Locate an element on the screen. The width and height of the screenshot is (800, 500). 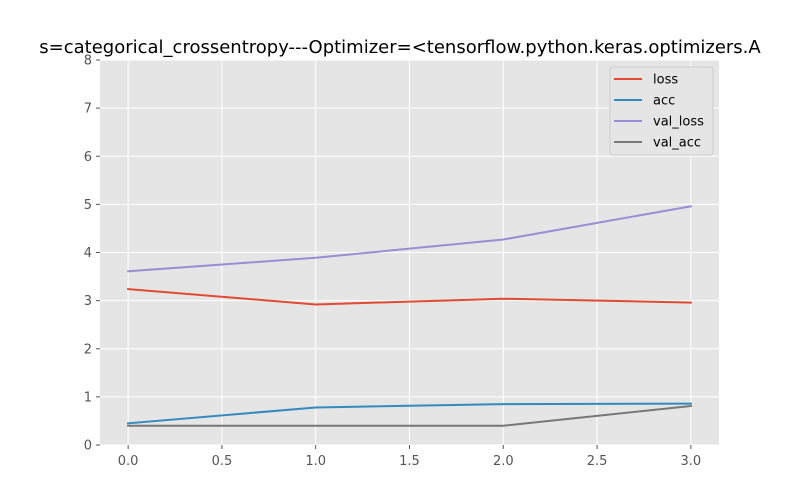
x-tick-label: 0.5 is located at coordinates (222, 461).